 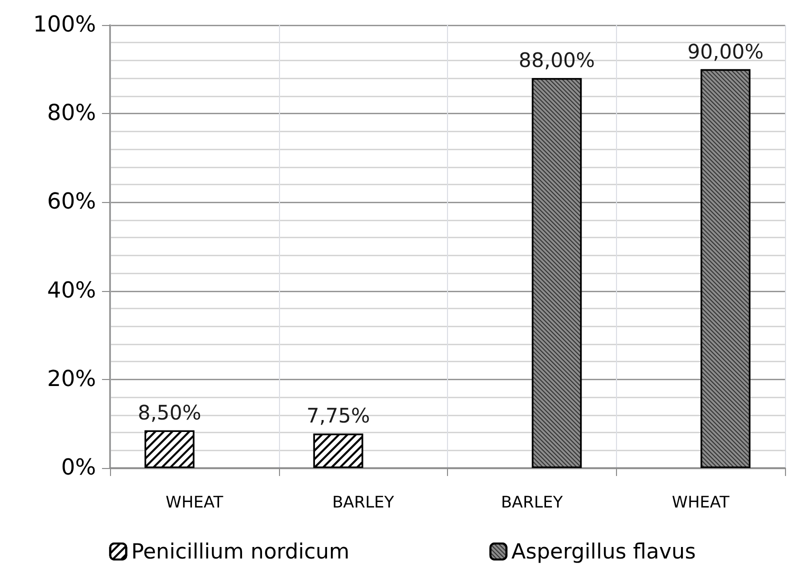 I want to click on data-label: 90,00%, so click(x=725, y=51).